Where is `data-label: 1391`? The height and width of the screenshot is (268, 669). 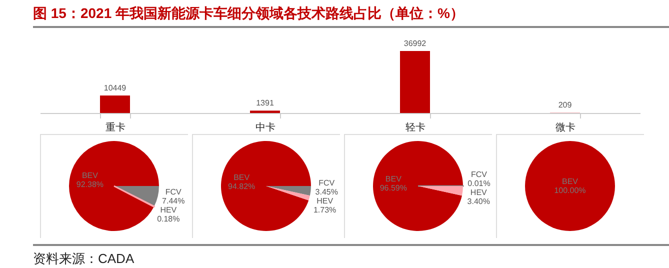 data-label: 1391 is located at coordinates (265, 103).